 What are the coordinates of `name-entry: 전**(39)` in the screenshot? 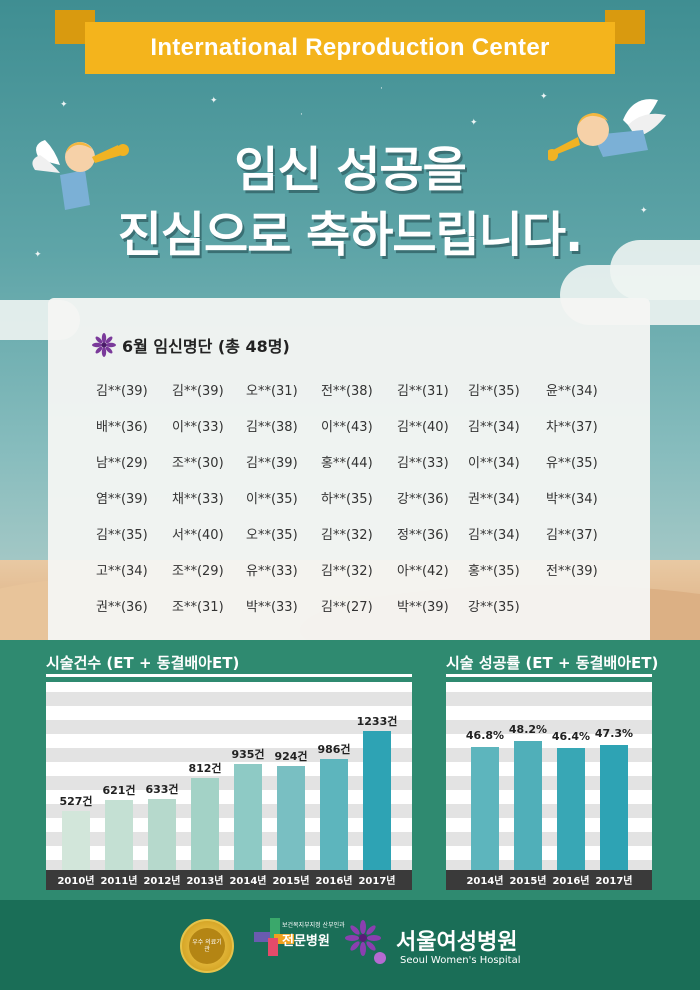 It's located at (572, 571).